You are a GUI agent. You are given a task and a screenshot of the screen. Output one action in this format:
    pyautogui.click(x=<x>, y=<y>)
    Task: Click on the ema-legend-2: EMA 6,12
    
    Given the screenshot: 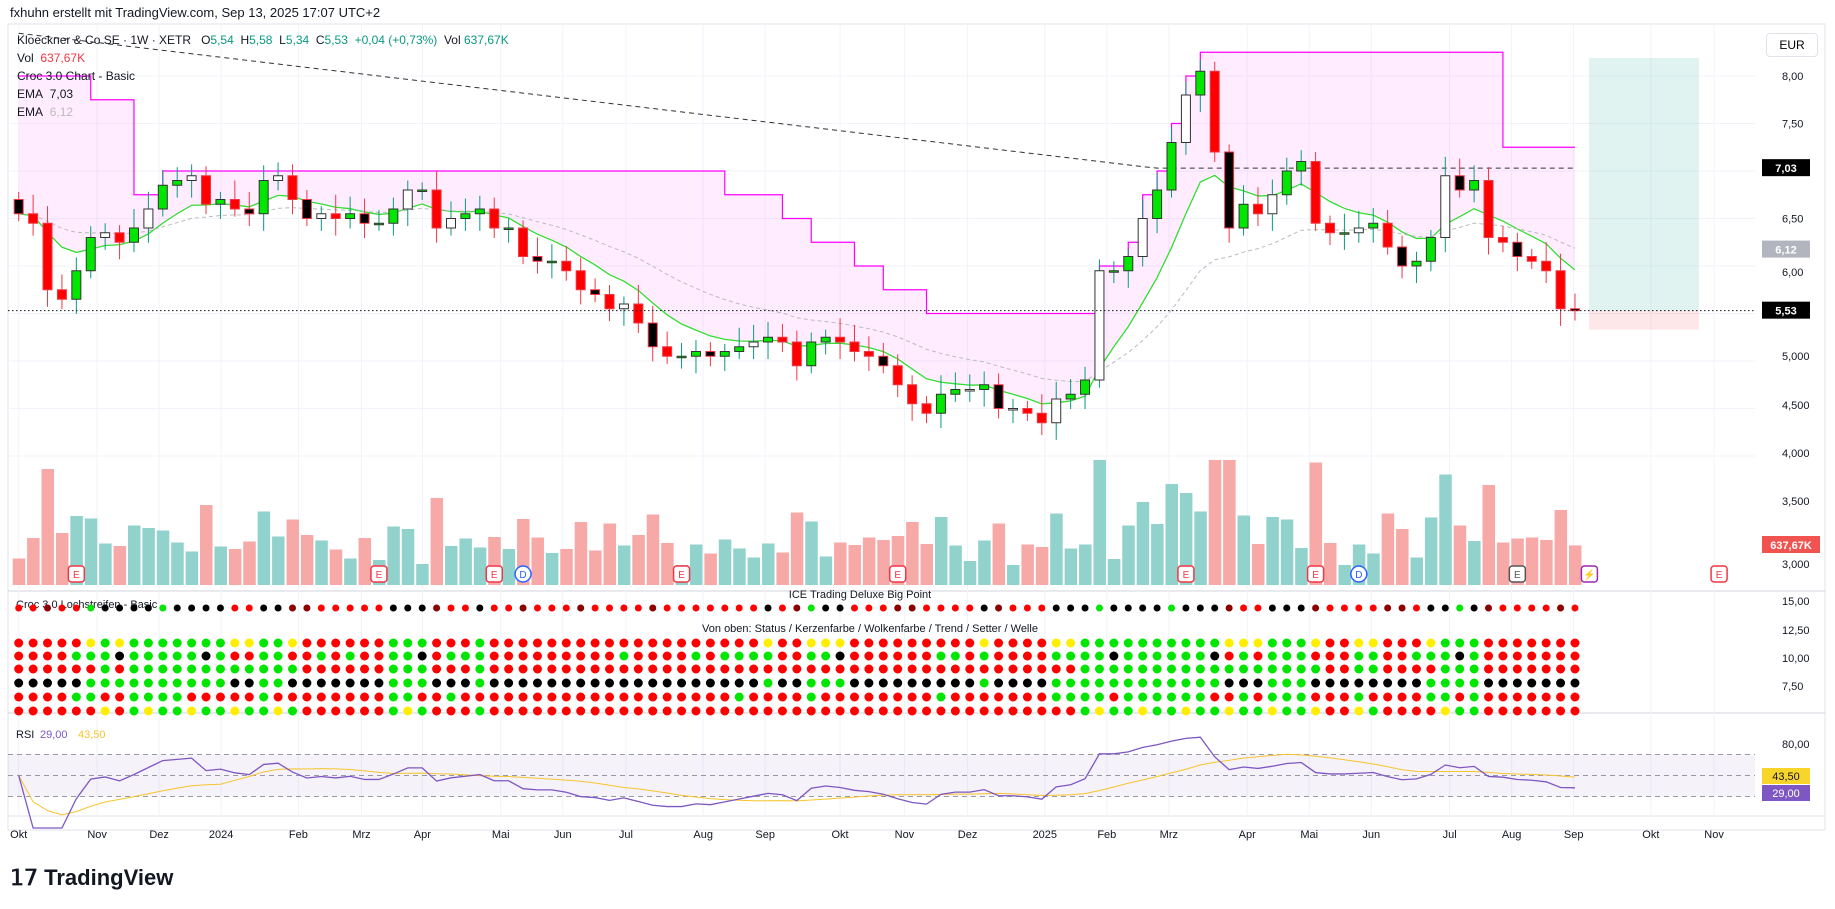 What is the action you would take?
    pyautogui.click(x=45, y=112)
    